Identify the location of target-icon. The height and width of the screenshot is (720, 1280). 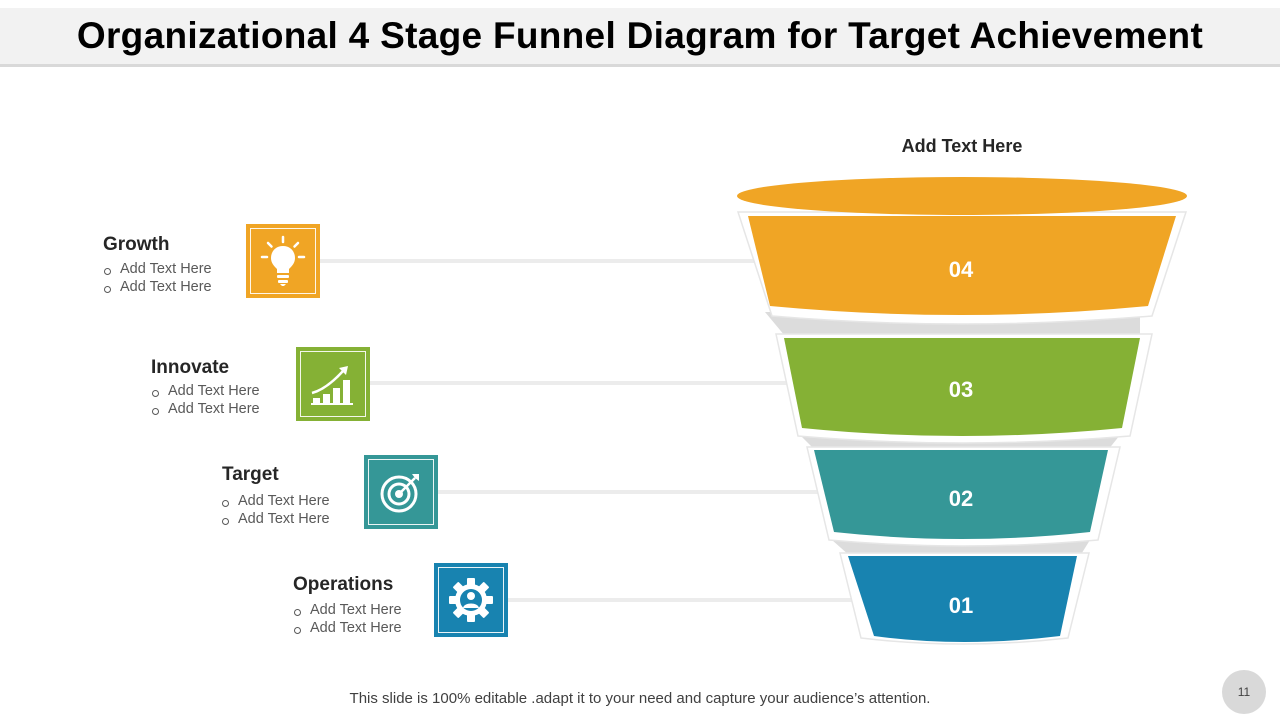
(399, 493).